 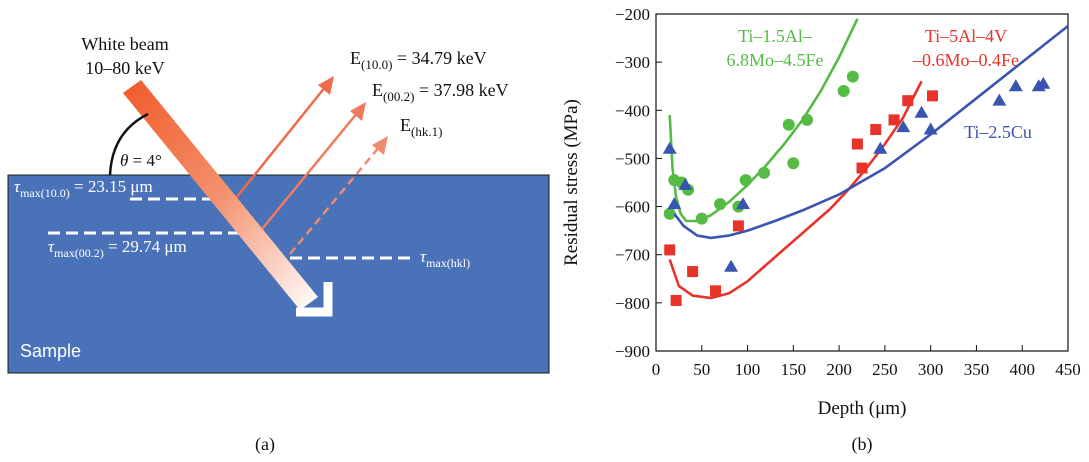 I want to click on depth-label-00-2: τmax(00.2) = 29.74 μm, so click(x=117, y=248).